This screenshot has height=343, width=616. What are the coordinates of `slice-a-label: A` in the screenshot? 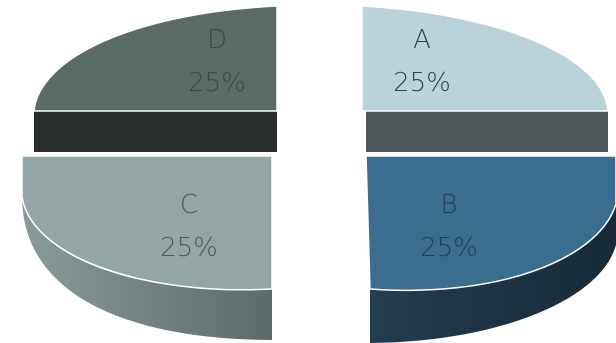 It's located at (422, 40).